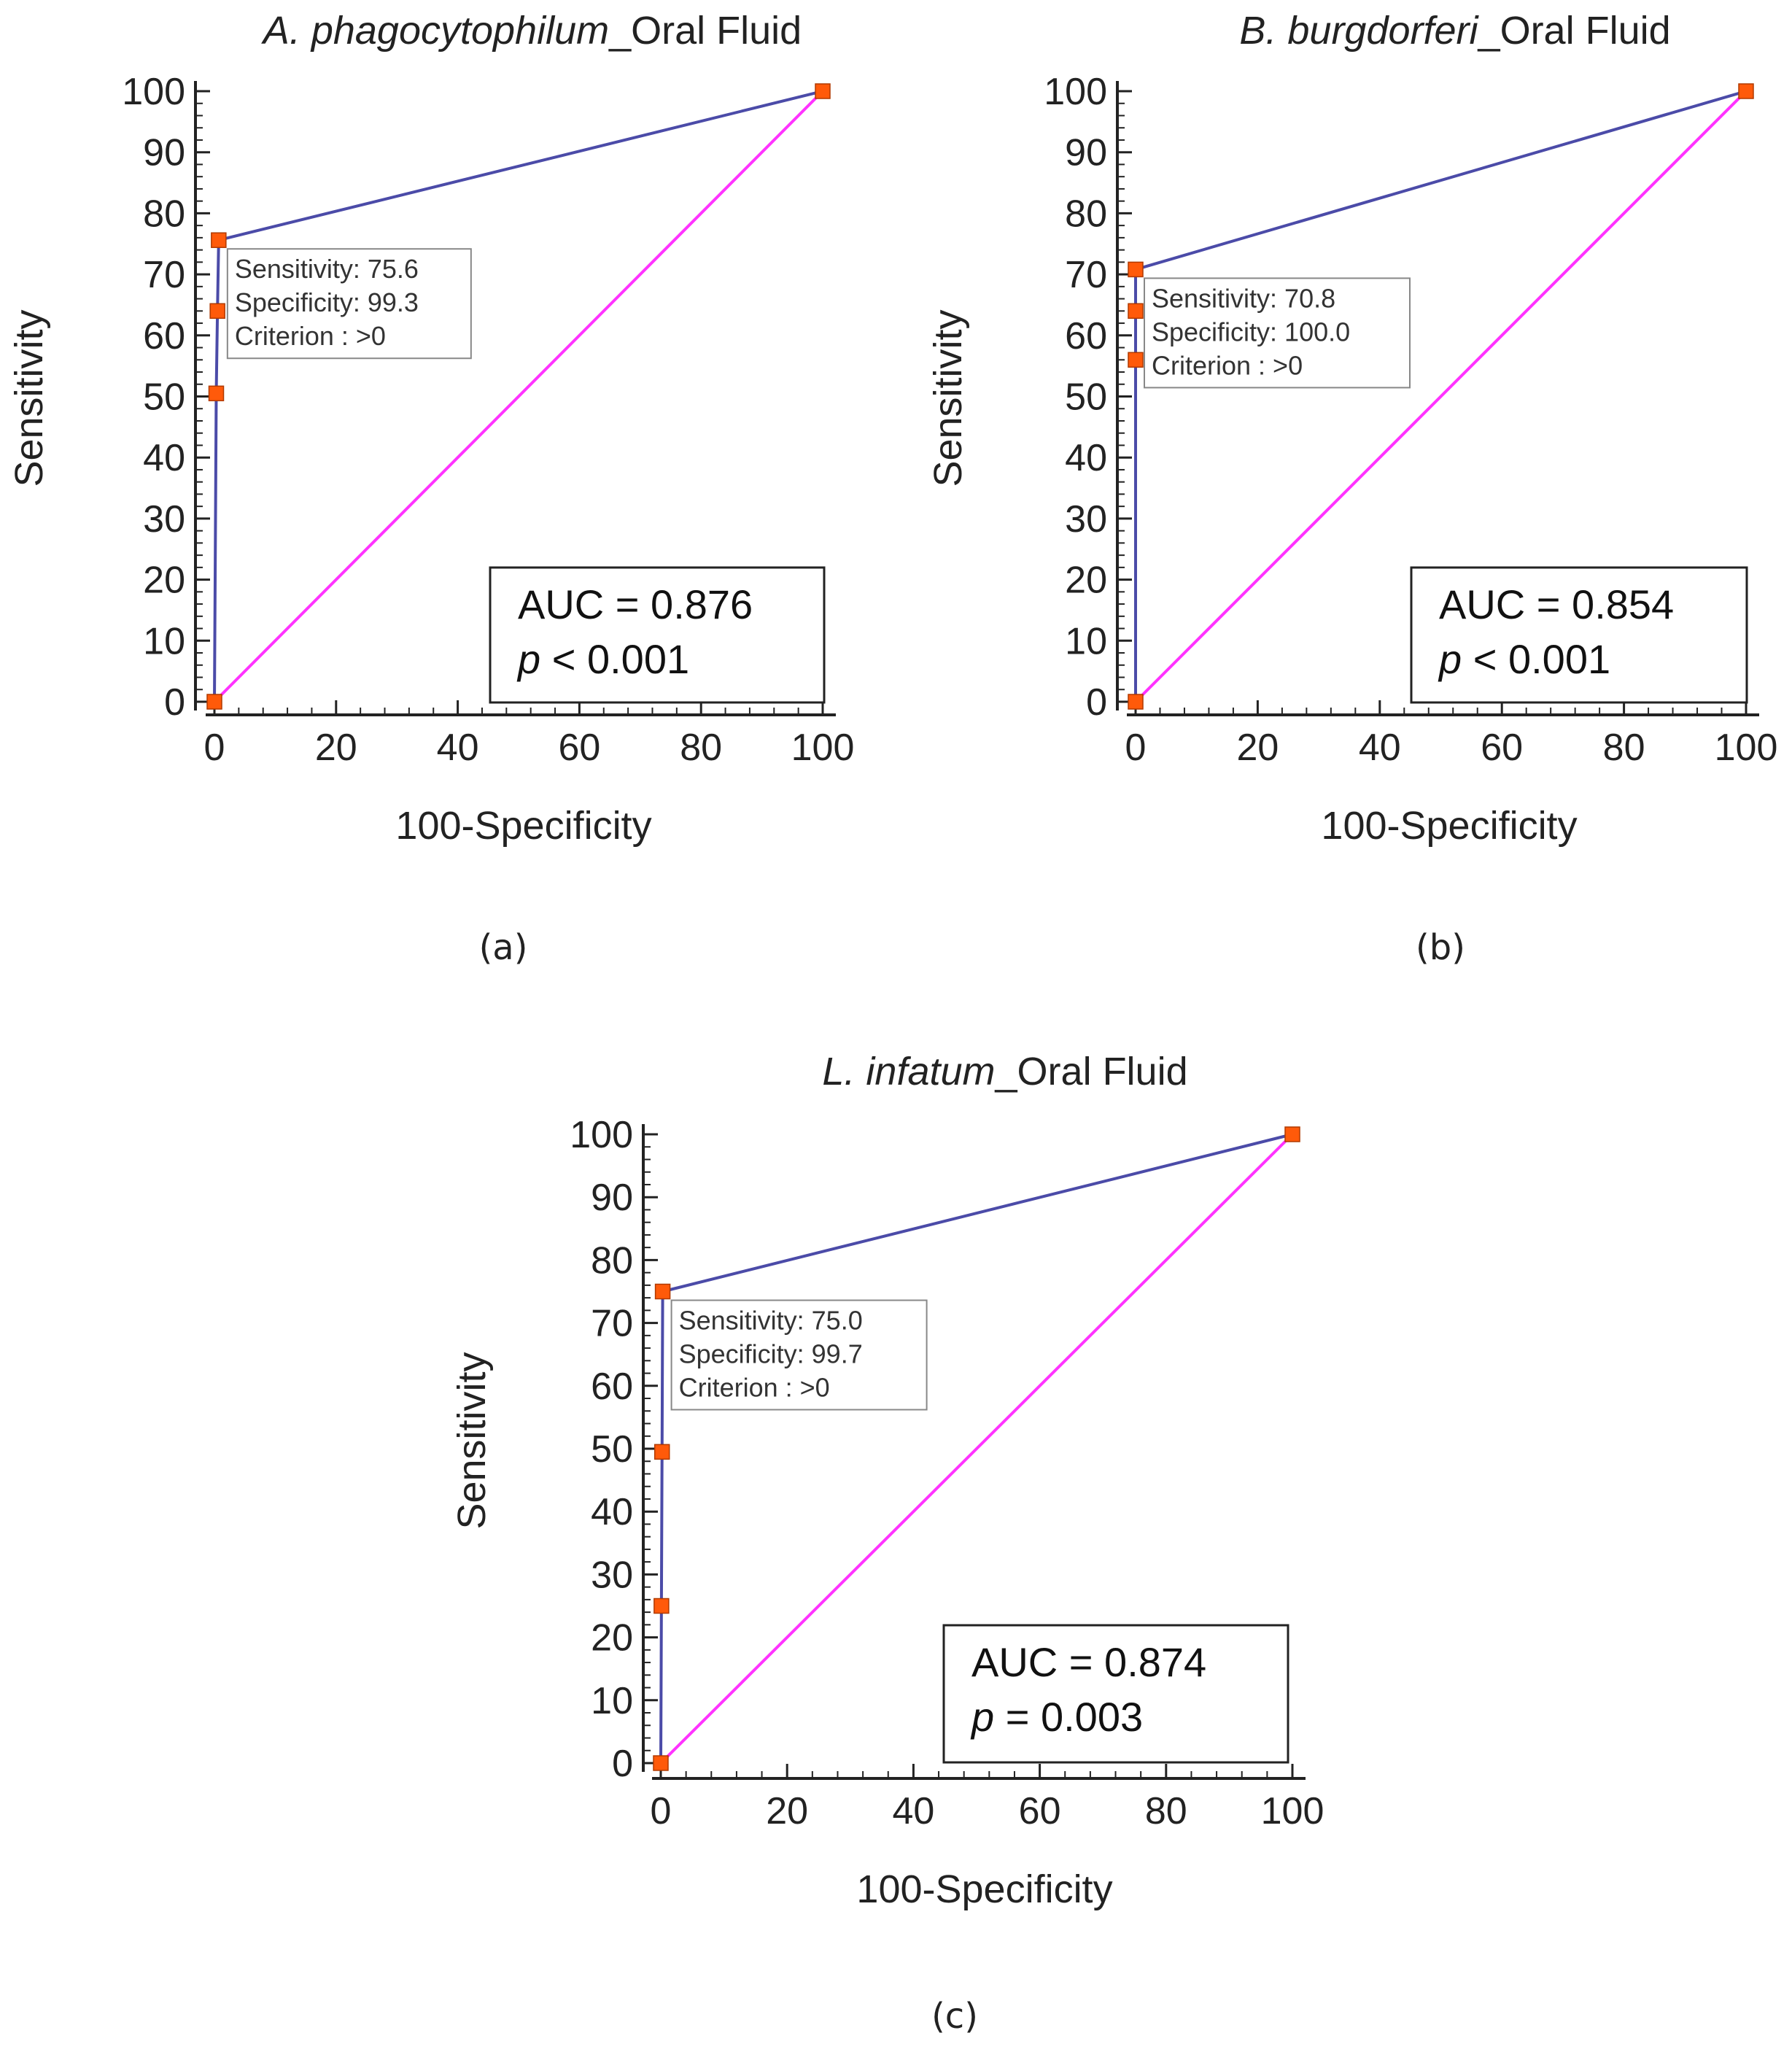 The image size is (1792, 2060). I want to click on auc-value: AUC = 0.874, so click(1088, 1662).